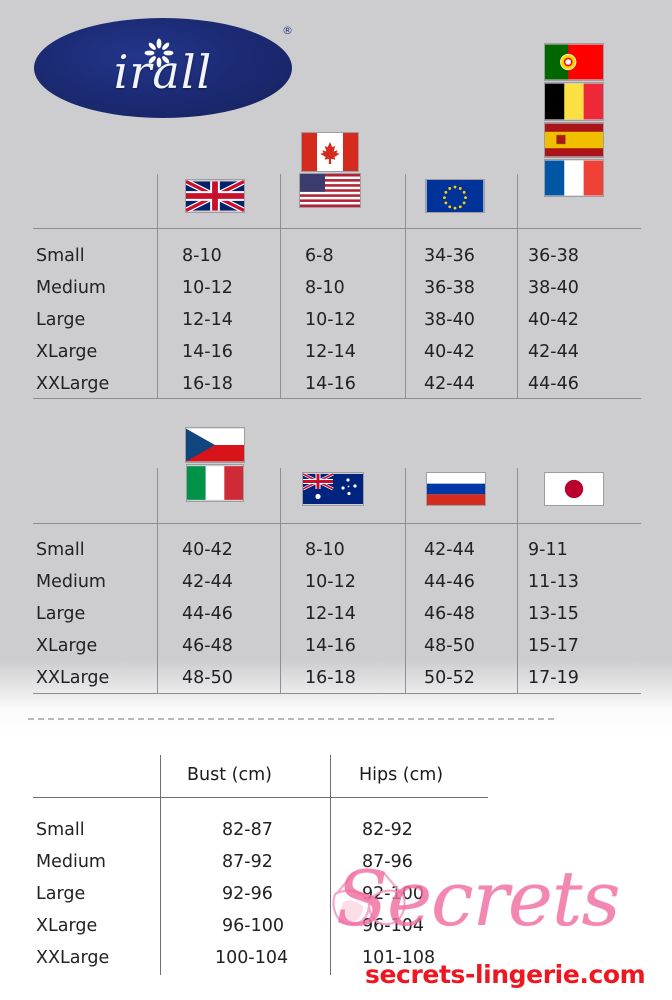 Image resolution: width=672 pixels, height=1000 pixels. I want to click on table-cell: 96-104, so click(393, 926).